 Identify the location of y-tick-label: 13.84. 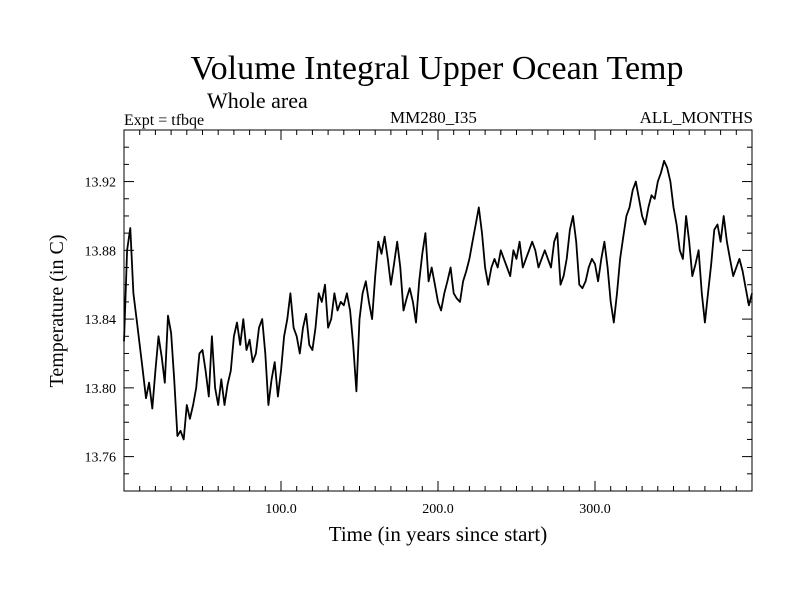
(101, 320).